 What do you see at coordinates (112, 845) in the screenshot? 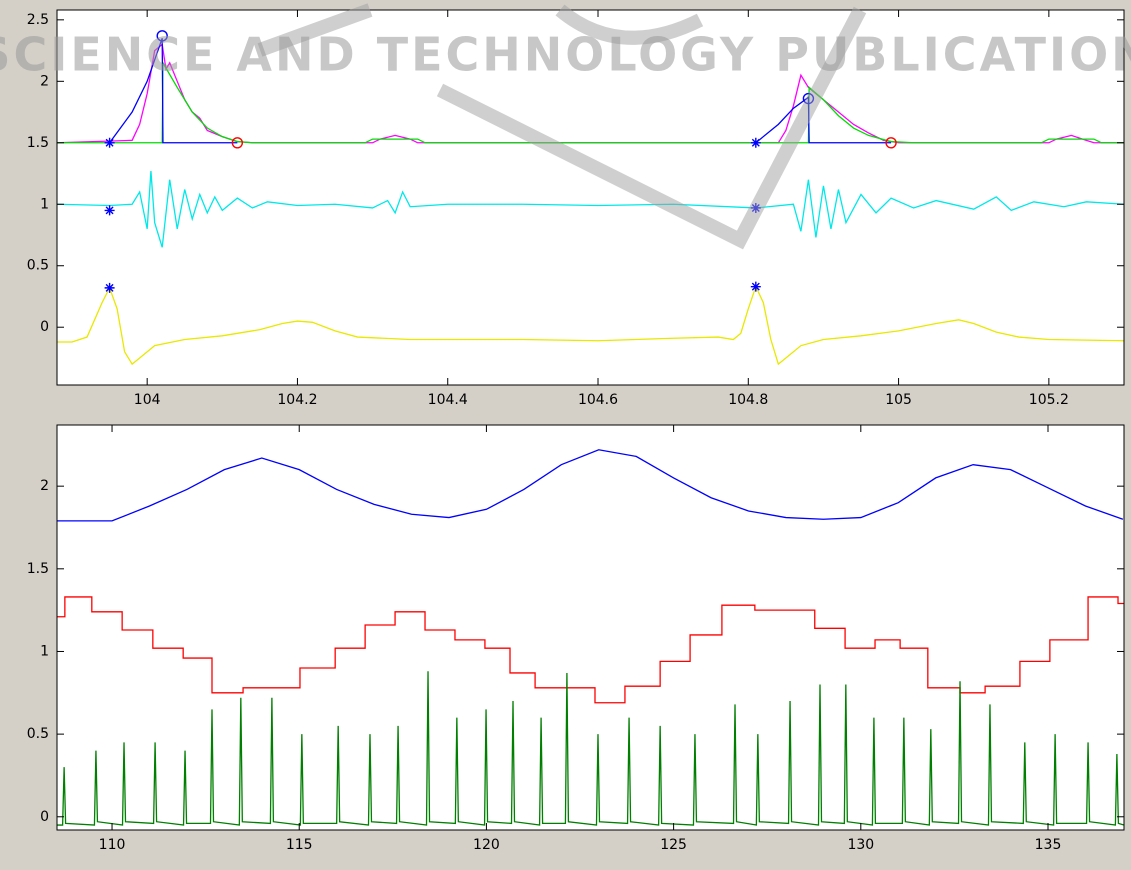
I see `x-tick-label: 110` at bounding box center [112, 845].